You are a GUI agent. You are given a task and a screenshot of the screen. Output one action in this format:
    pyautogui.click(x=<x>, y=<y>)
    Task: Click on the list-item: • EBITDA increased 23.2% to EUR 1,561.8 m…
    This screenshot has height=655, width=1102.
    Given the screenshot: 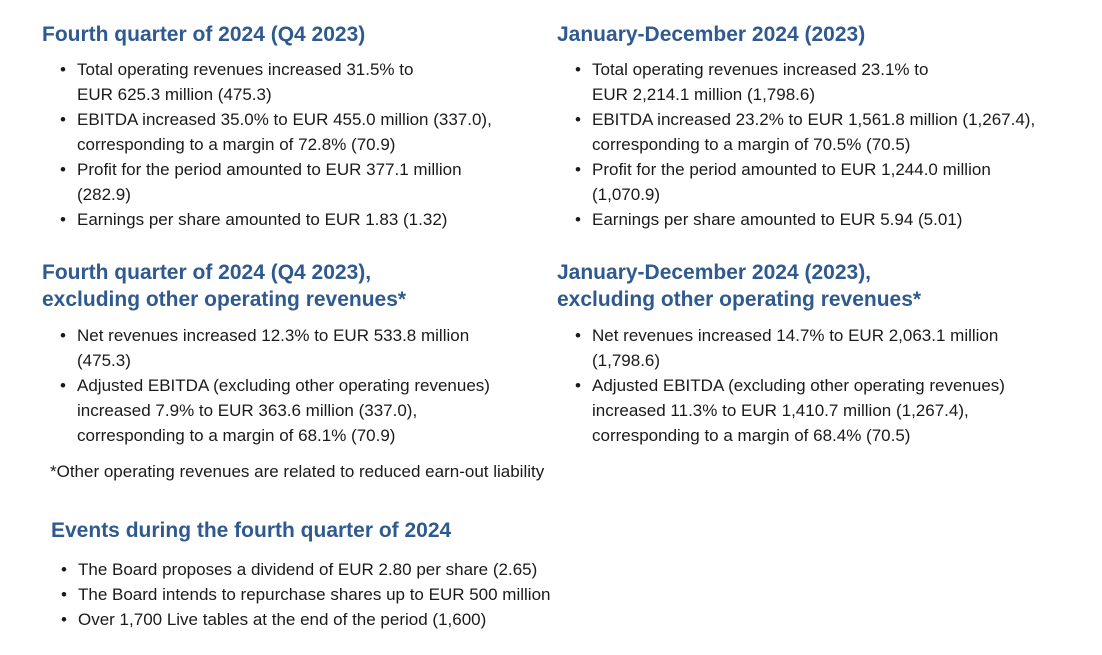 What is the action you would take?
    pyautogui.click(x=817, y=132)
    